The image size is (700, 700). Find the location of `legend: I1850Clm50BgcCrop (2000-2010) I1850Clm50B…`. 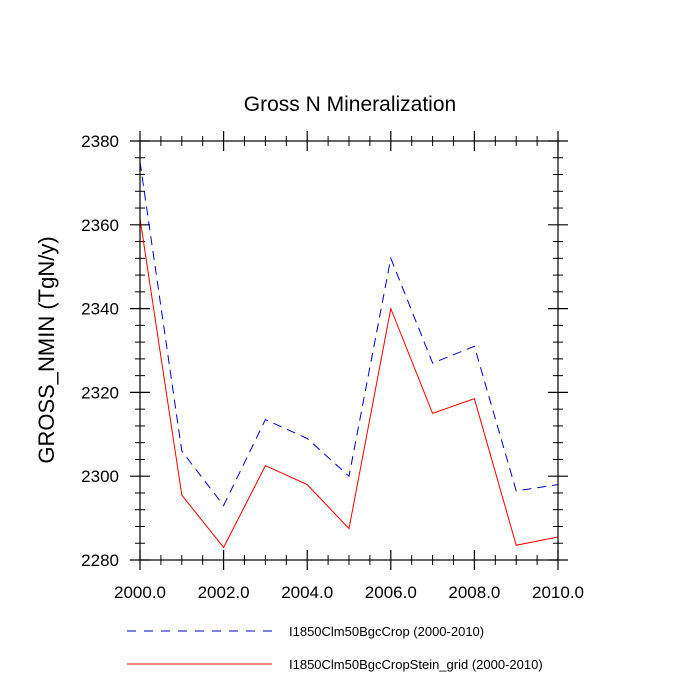

legend: I1850Clm50BgcCrop (2000-2010) I1850Clm50B… is located at coordinates (335, 648).